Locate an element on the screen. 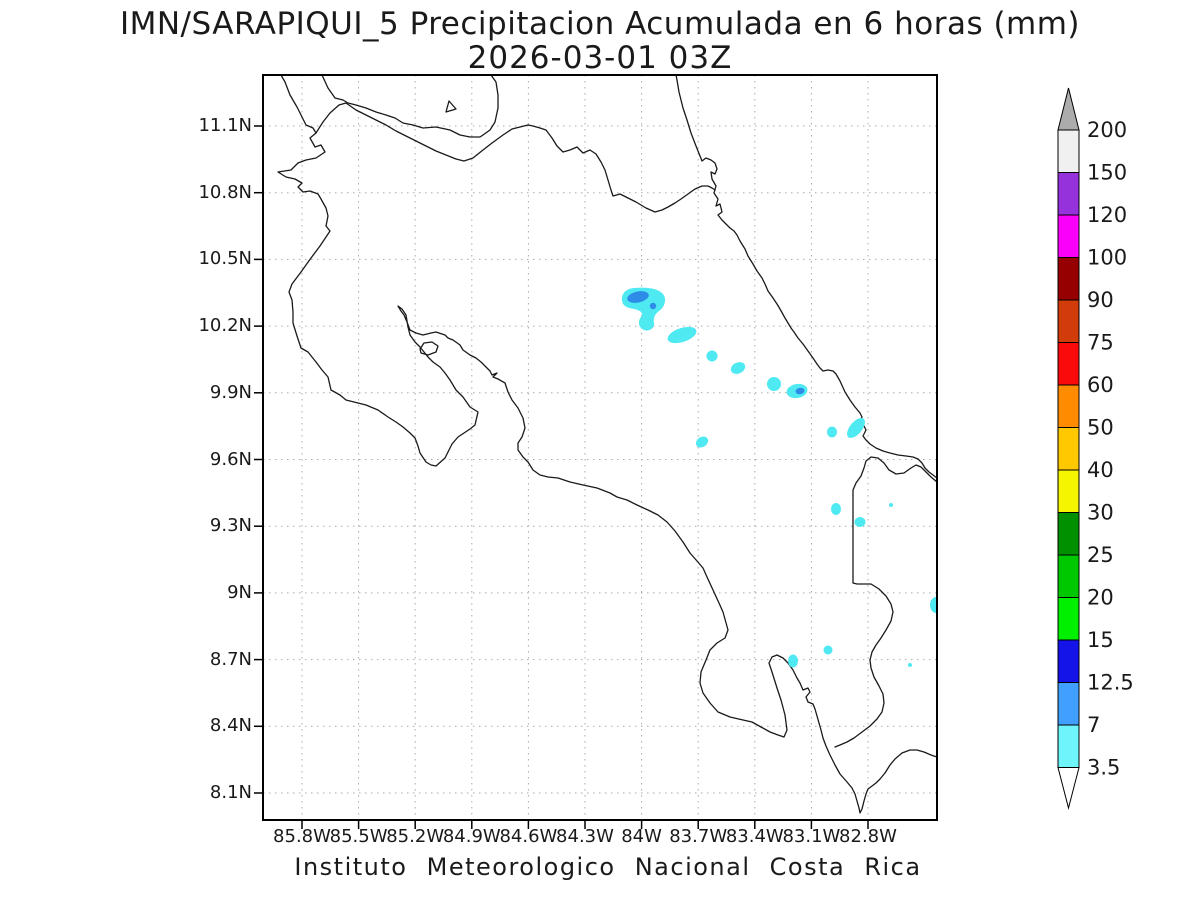 This screenshot has height=900, width=1200. colorbar-label: 7 is located at coordinates (1093, 725).